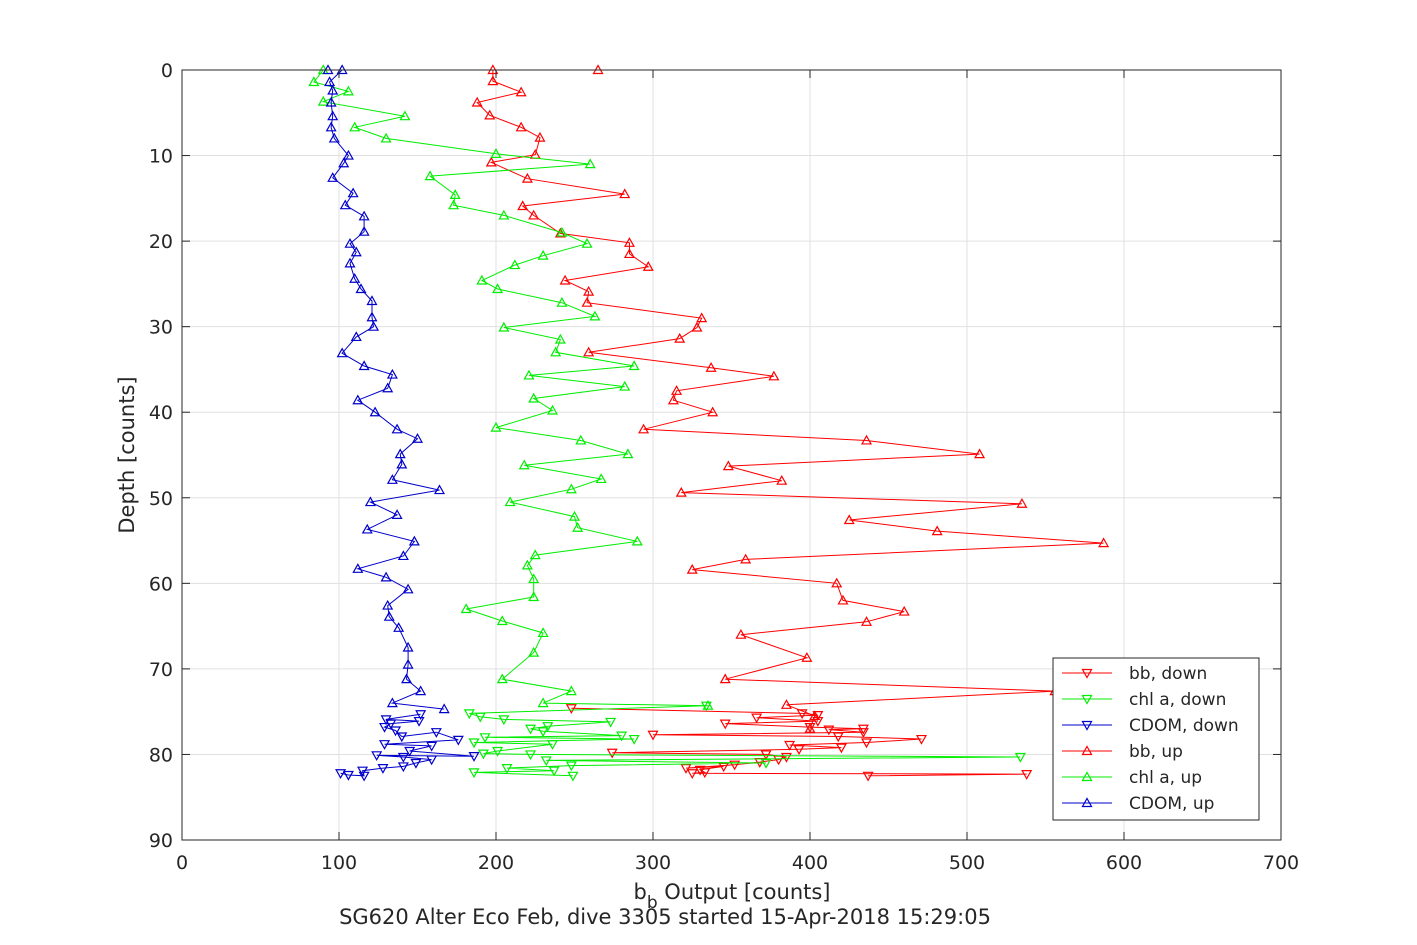 The height and width of the screenshot is (945, 1417). Describe the element at coordinates (339, 863) in the screenshot. I see `x-tick-label: 100` at that location.